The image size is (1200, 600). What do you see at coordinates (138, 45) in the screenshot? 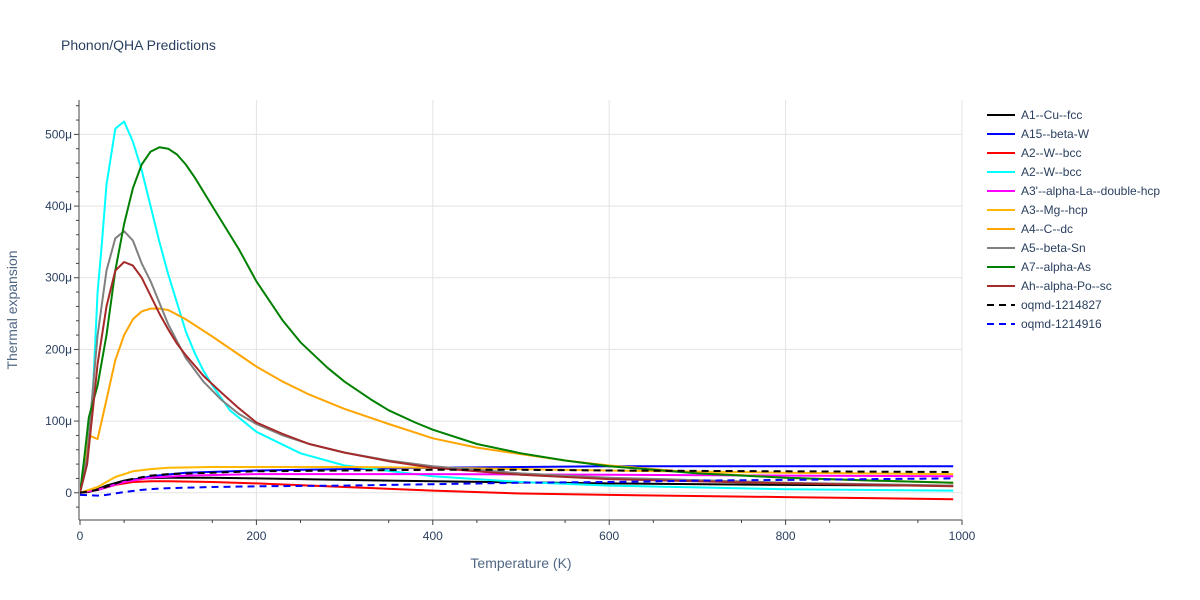
I see `chart-title: Phonon/QHA Predictions` at bounding box center [138, 45].